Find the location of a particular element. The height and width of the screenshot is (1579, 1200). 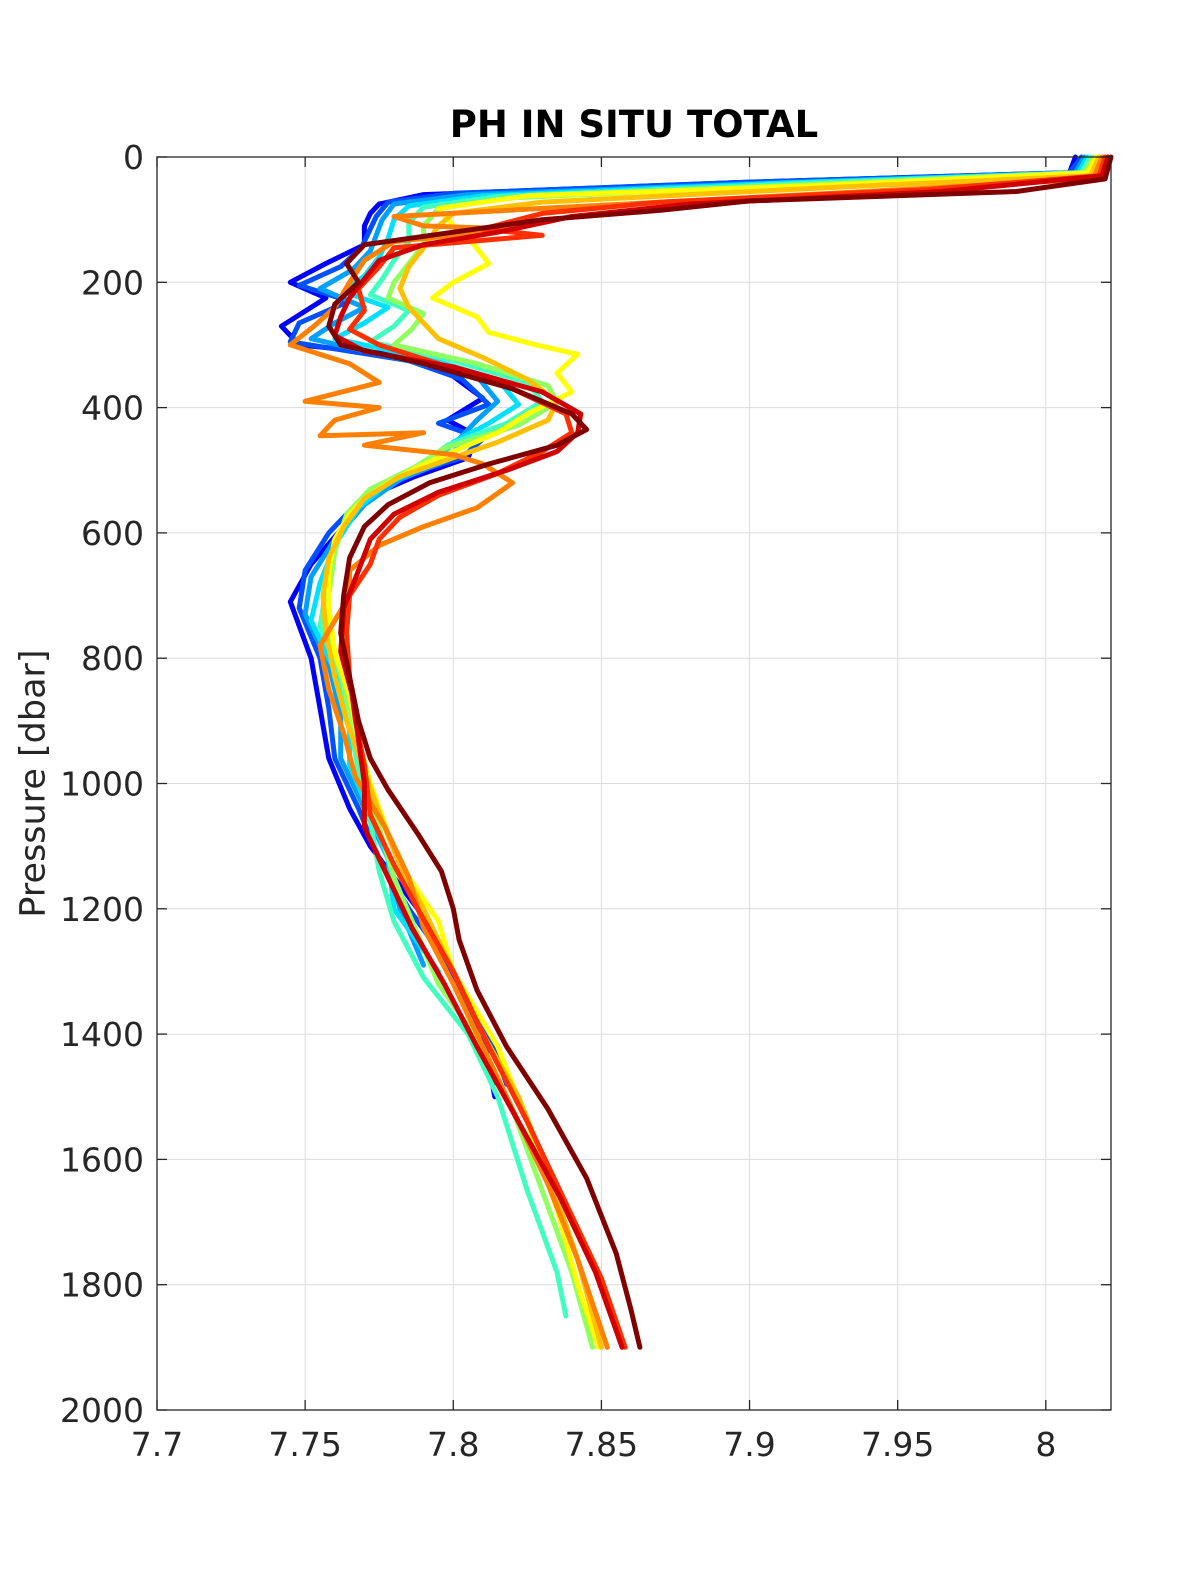

y-tick-label: 600 is located at coordinates (112, 533).